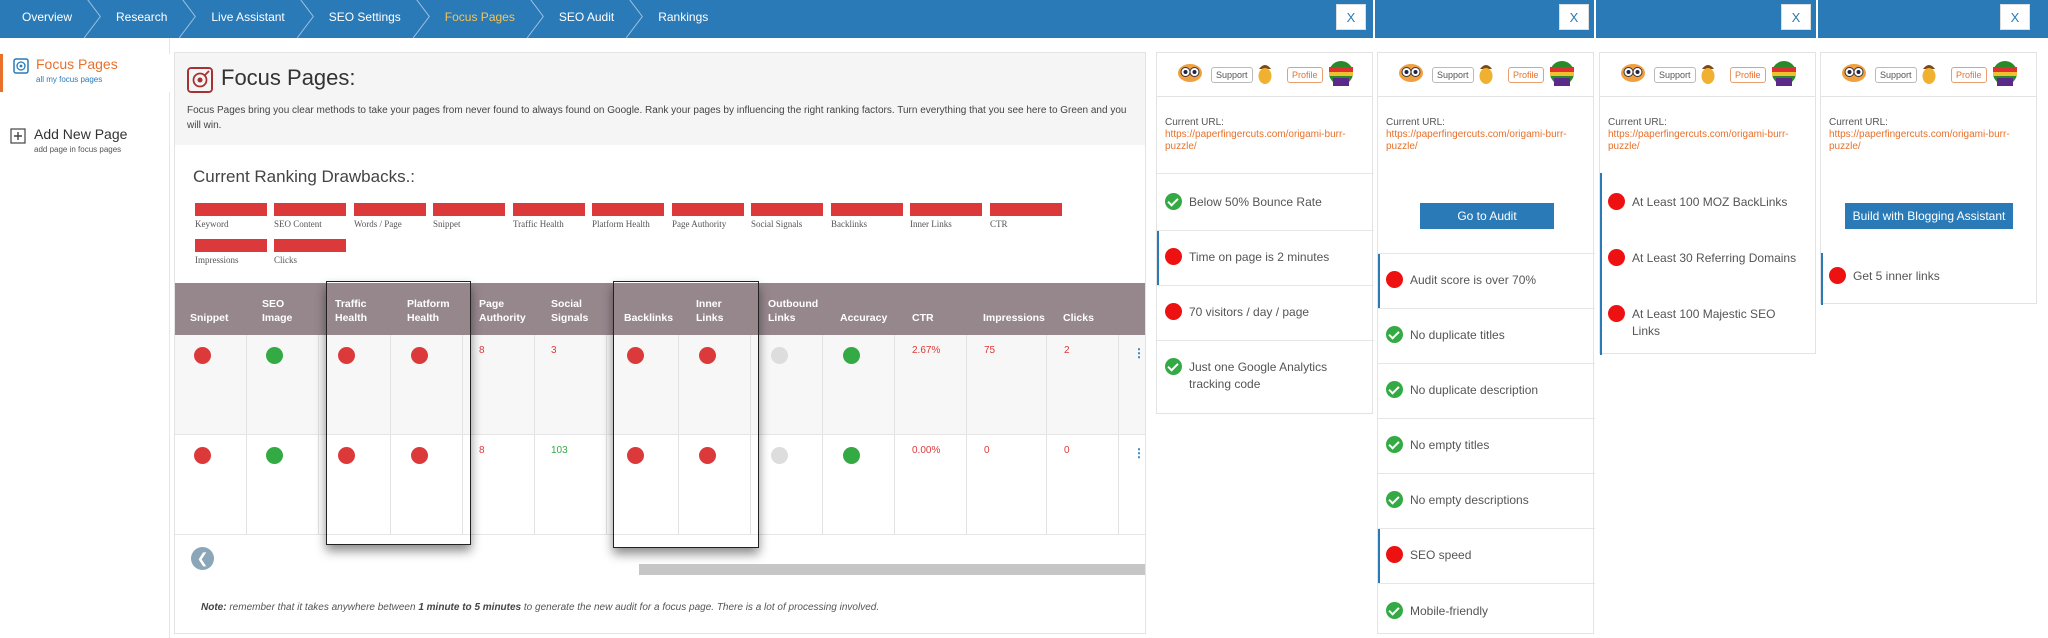 Image resolution: width=2048 pixels, height=638 pixels. I want to click on legend-item: Impressions, so click(231, 252).